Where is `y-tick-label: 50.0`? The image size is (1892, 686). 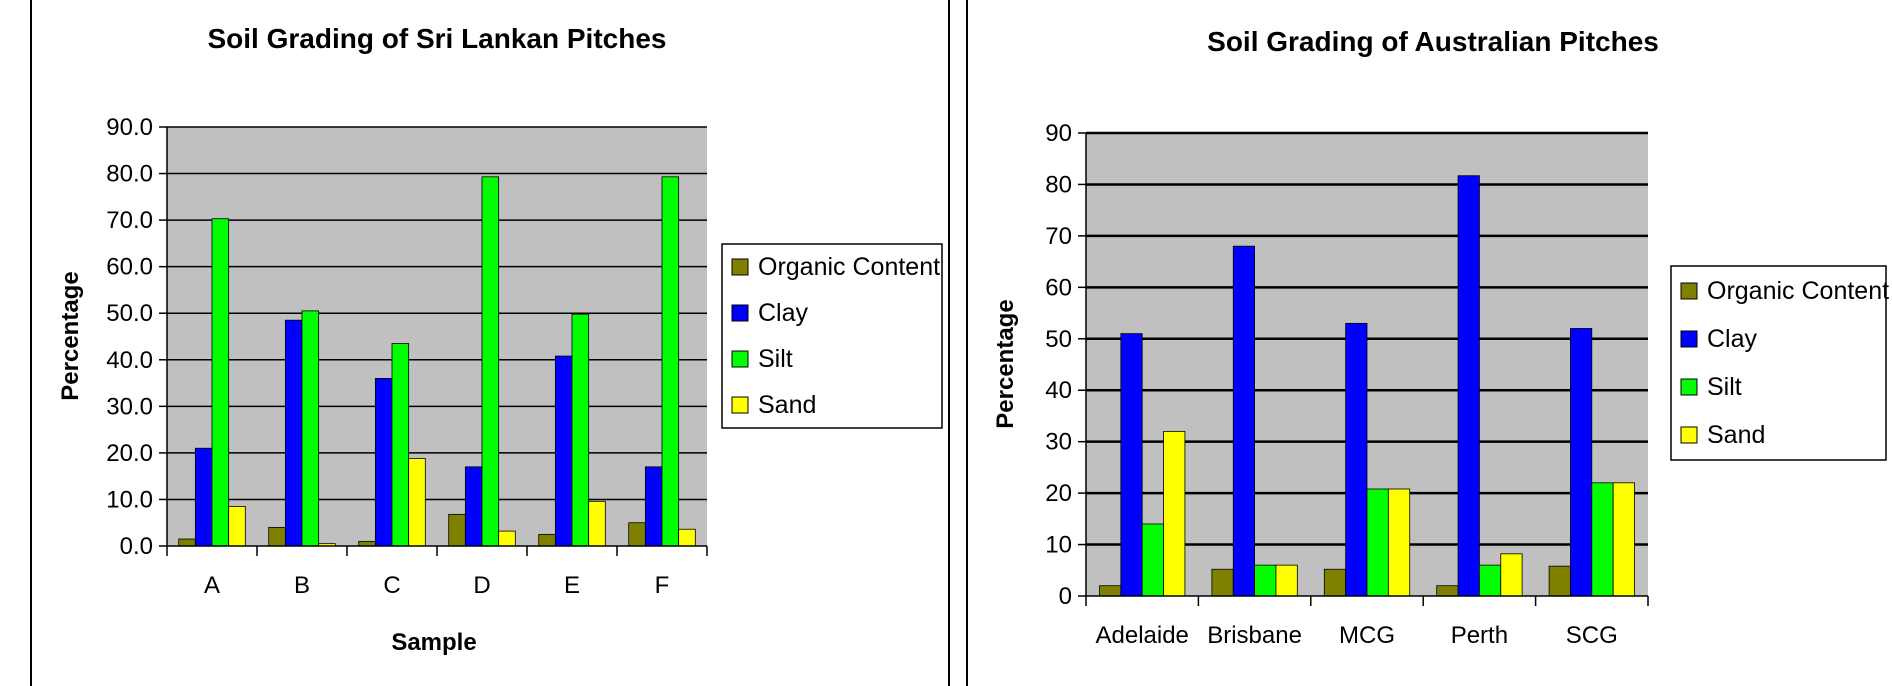 y-tick-label: 50.0 is located at coordinates (129, 313).